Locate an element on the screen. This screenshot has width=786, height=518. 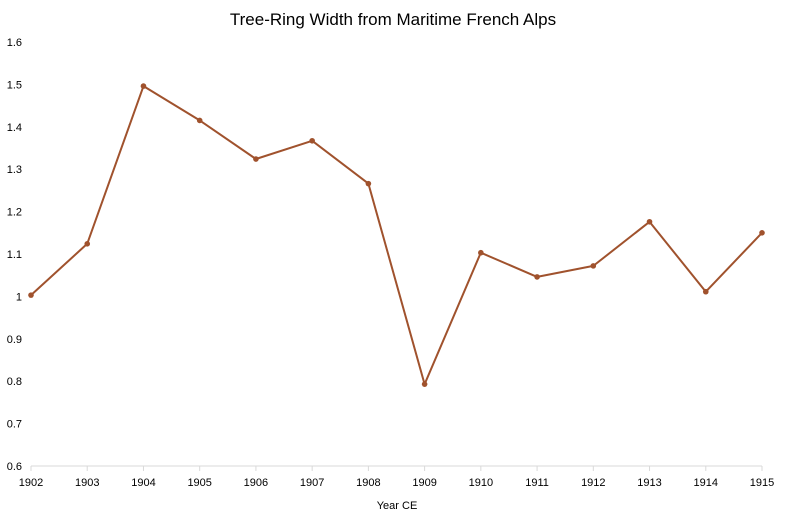
y-tick-label: 0.6 is located at coordinates (14, 467).